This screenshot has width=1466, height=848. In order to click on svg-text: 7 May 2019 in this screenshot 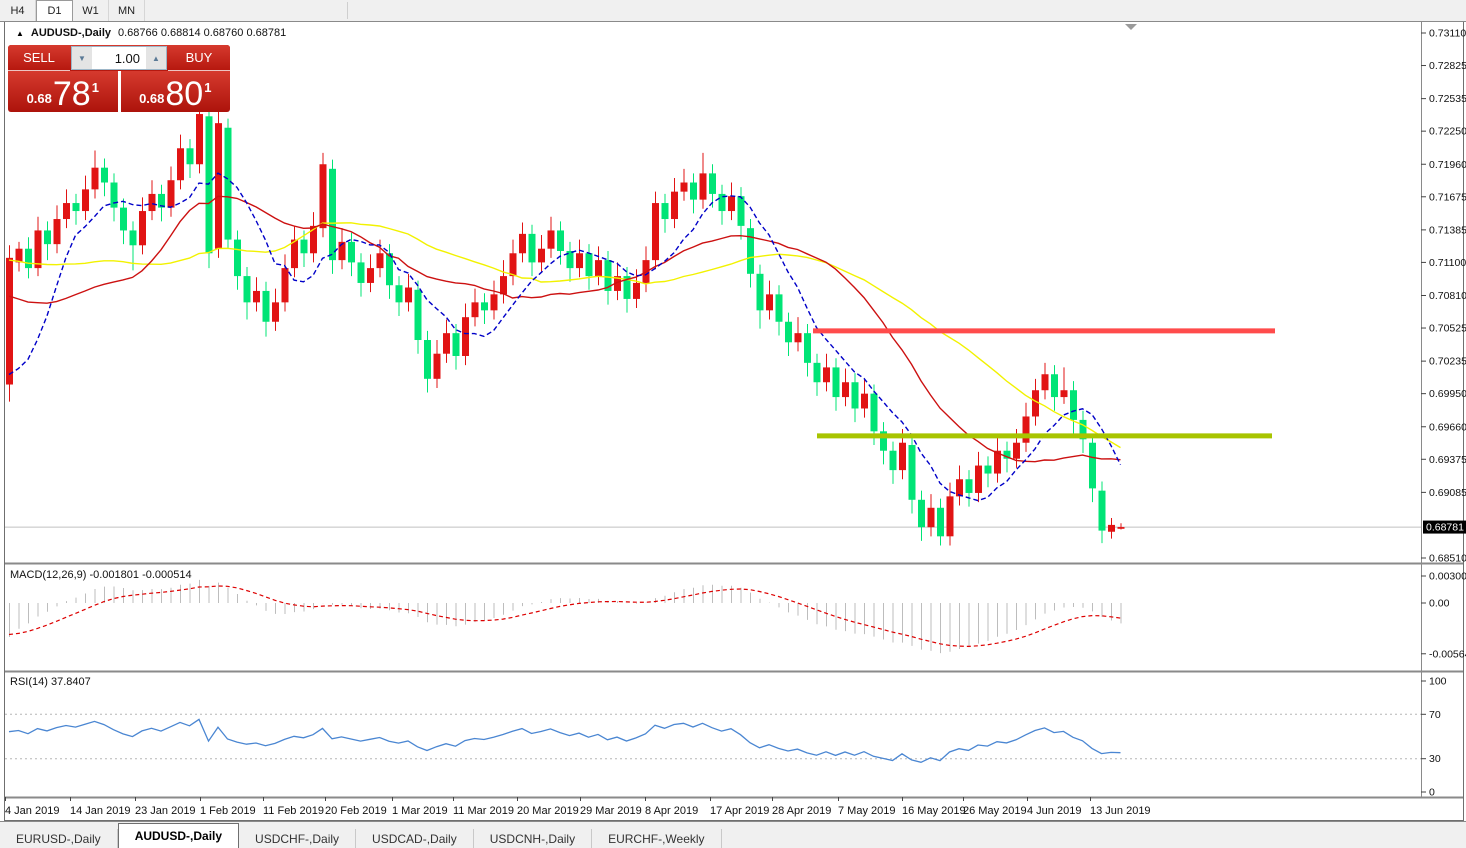, I will do `click(866, 811)`.